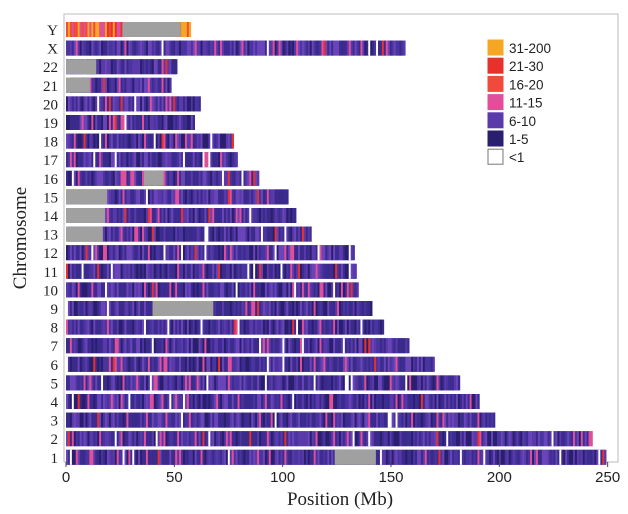  What do you see at coordinates (607, 477) in the screenshot?
I see `x-tick-label: 250` at bounding box center [607, 477].